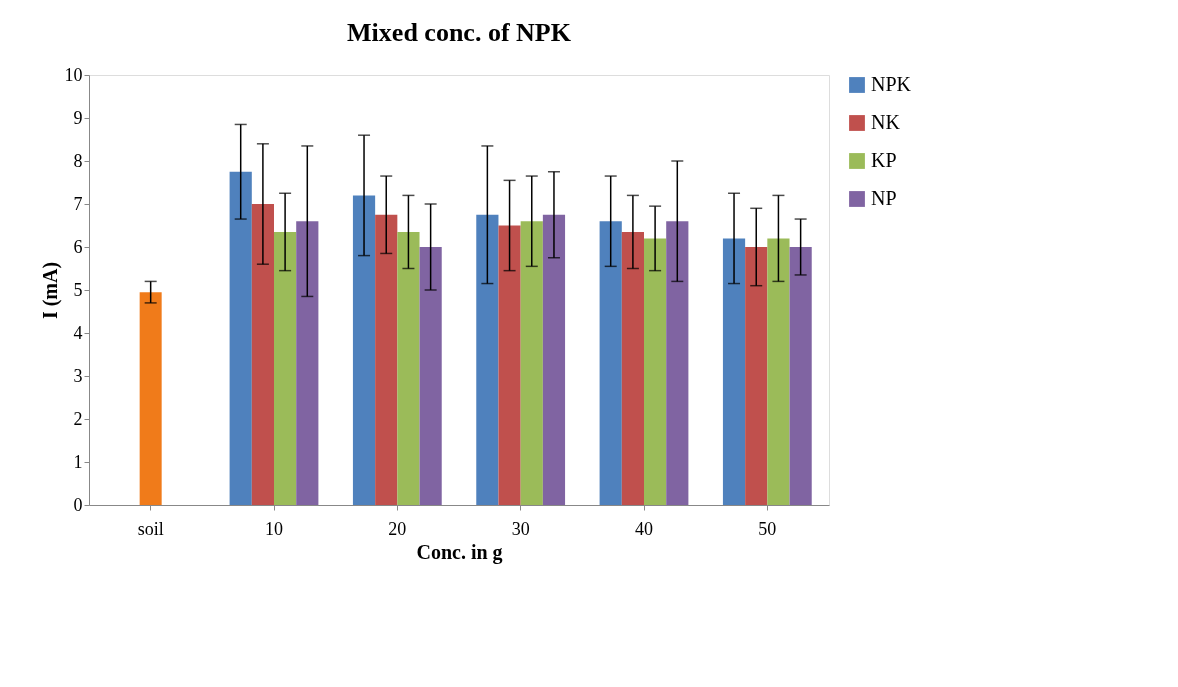  What do you see at coordinates (78, 160) in the screenshot?
I see `y-tick-label: 8` at bounding box center [78, 160].